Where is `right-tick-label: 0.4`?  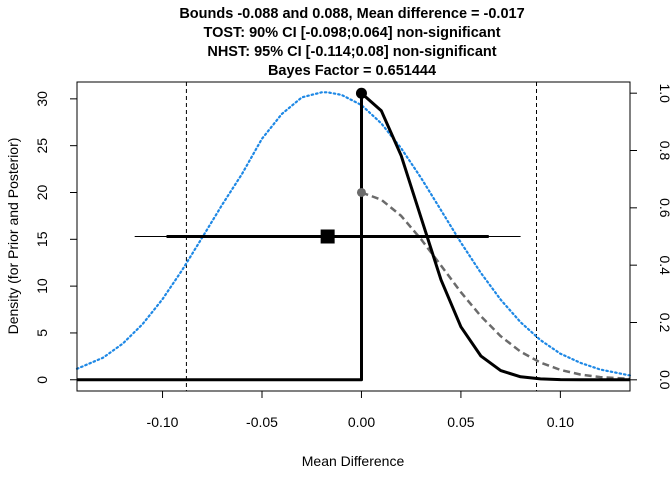
right-tick-label: 0.4 is located at coordinates (664, 265).